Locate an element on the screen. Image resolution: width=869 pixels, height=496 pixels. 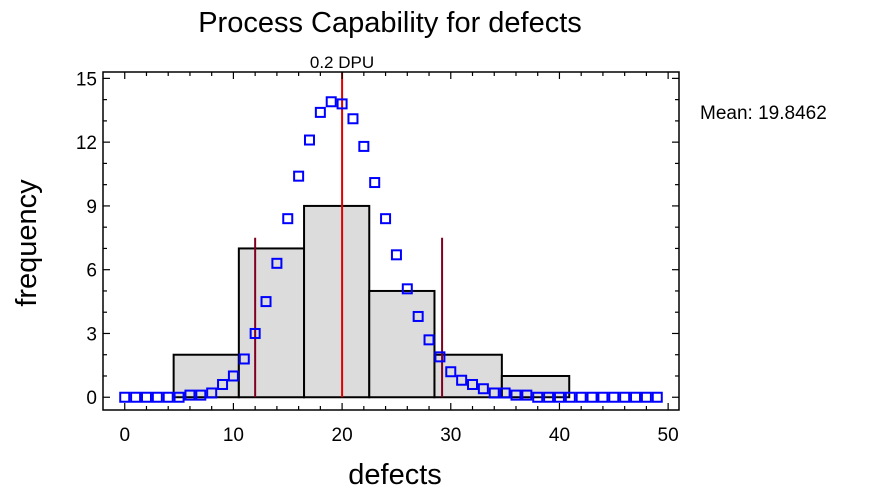
y-axis-label: frequency is located at coordinates (27, 243).